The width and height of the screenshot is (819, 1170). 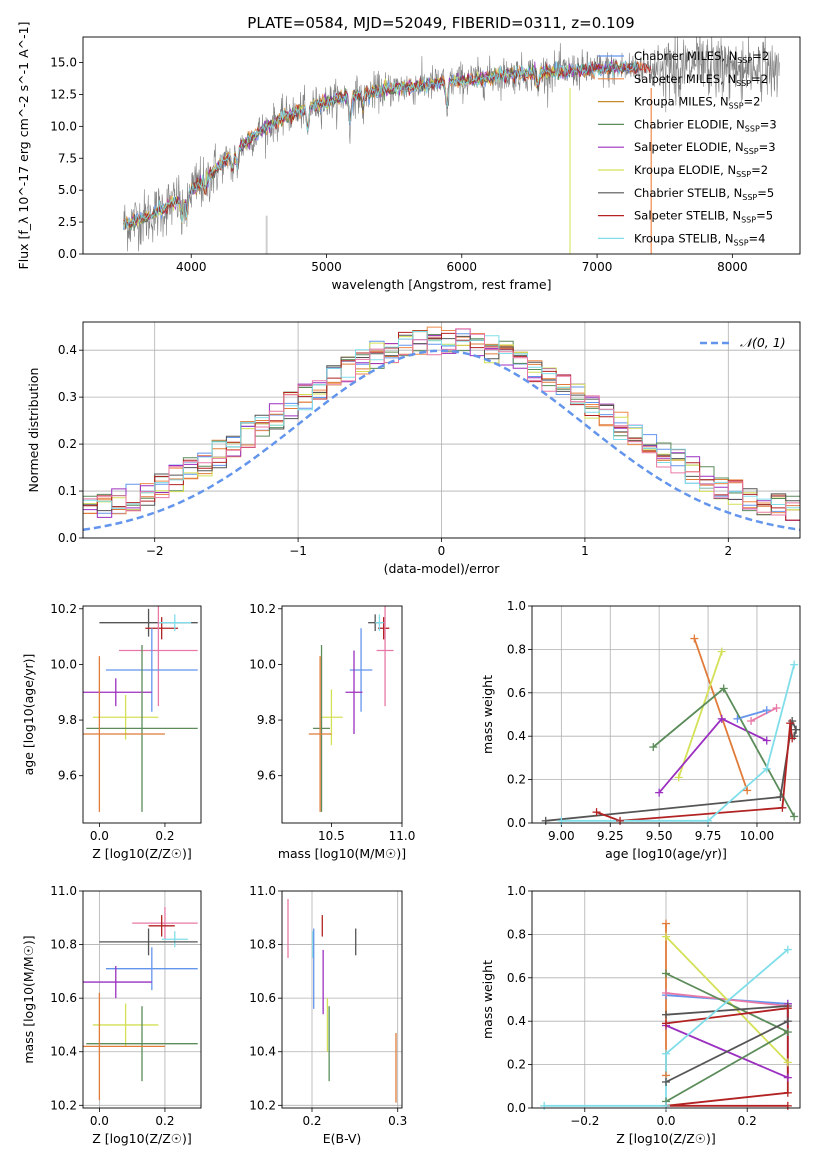 What do you see at coordinates (63, 94) in the screenshot?
I see `y-tick-label: 12.5` at bounding box center [63, 94].